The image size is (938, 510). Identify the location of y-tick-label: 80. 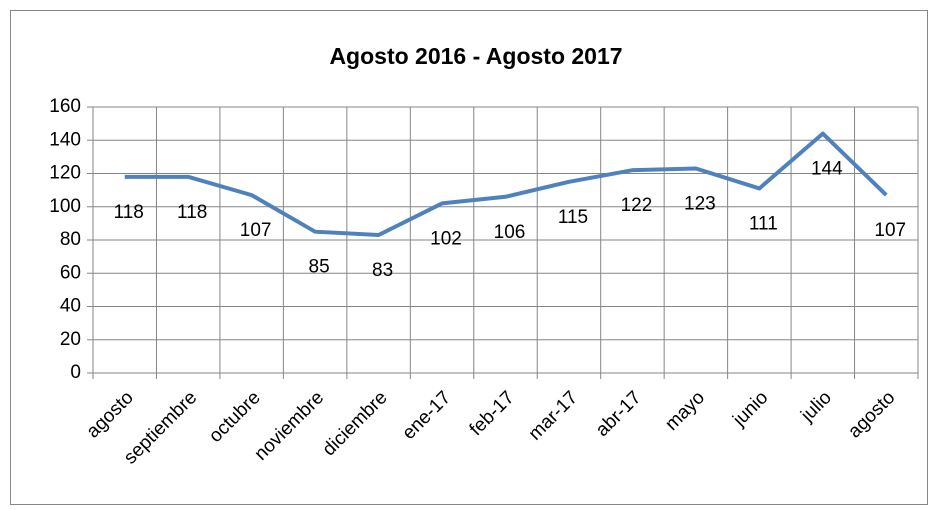
(70, 239).